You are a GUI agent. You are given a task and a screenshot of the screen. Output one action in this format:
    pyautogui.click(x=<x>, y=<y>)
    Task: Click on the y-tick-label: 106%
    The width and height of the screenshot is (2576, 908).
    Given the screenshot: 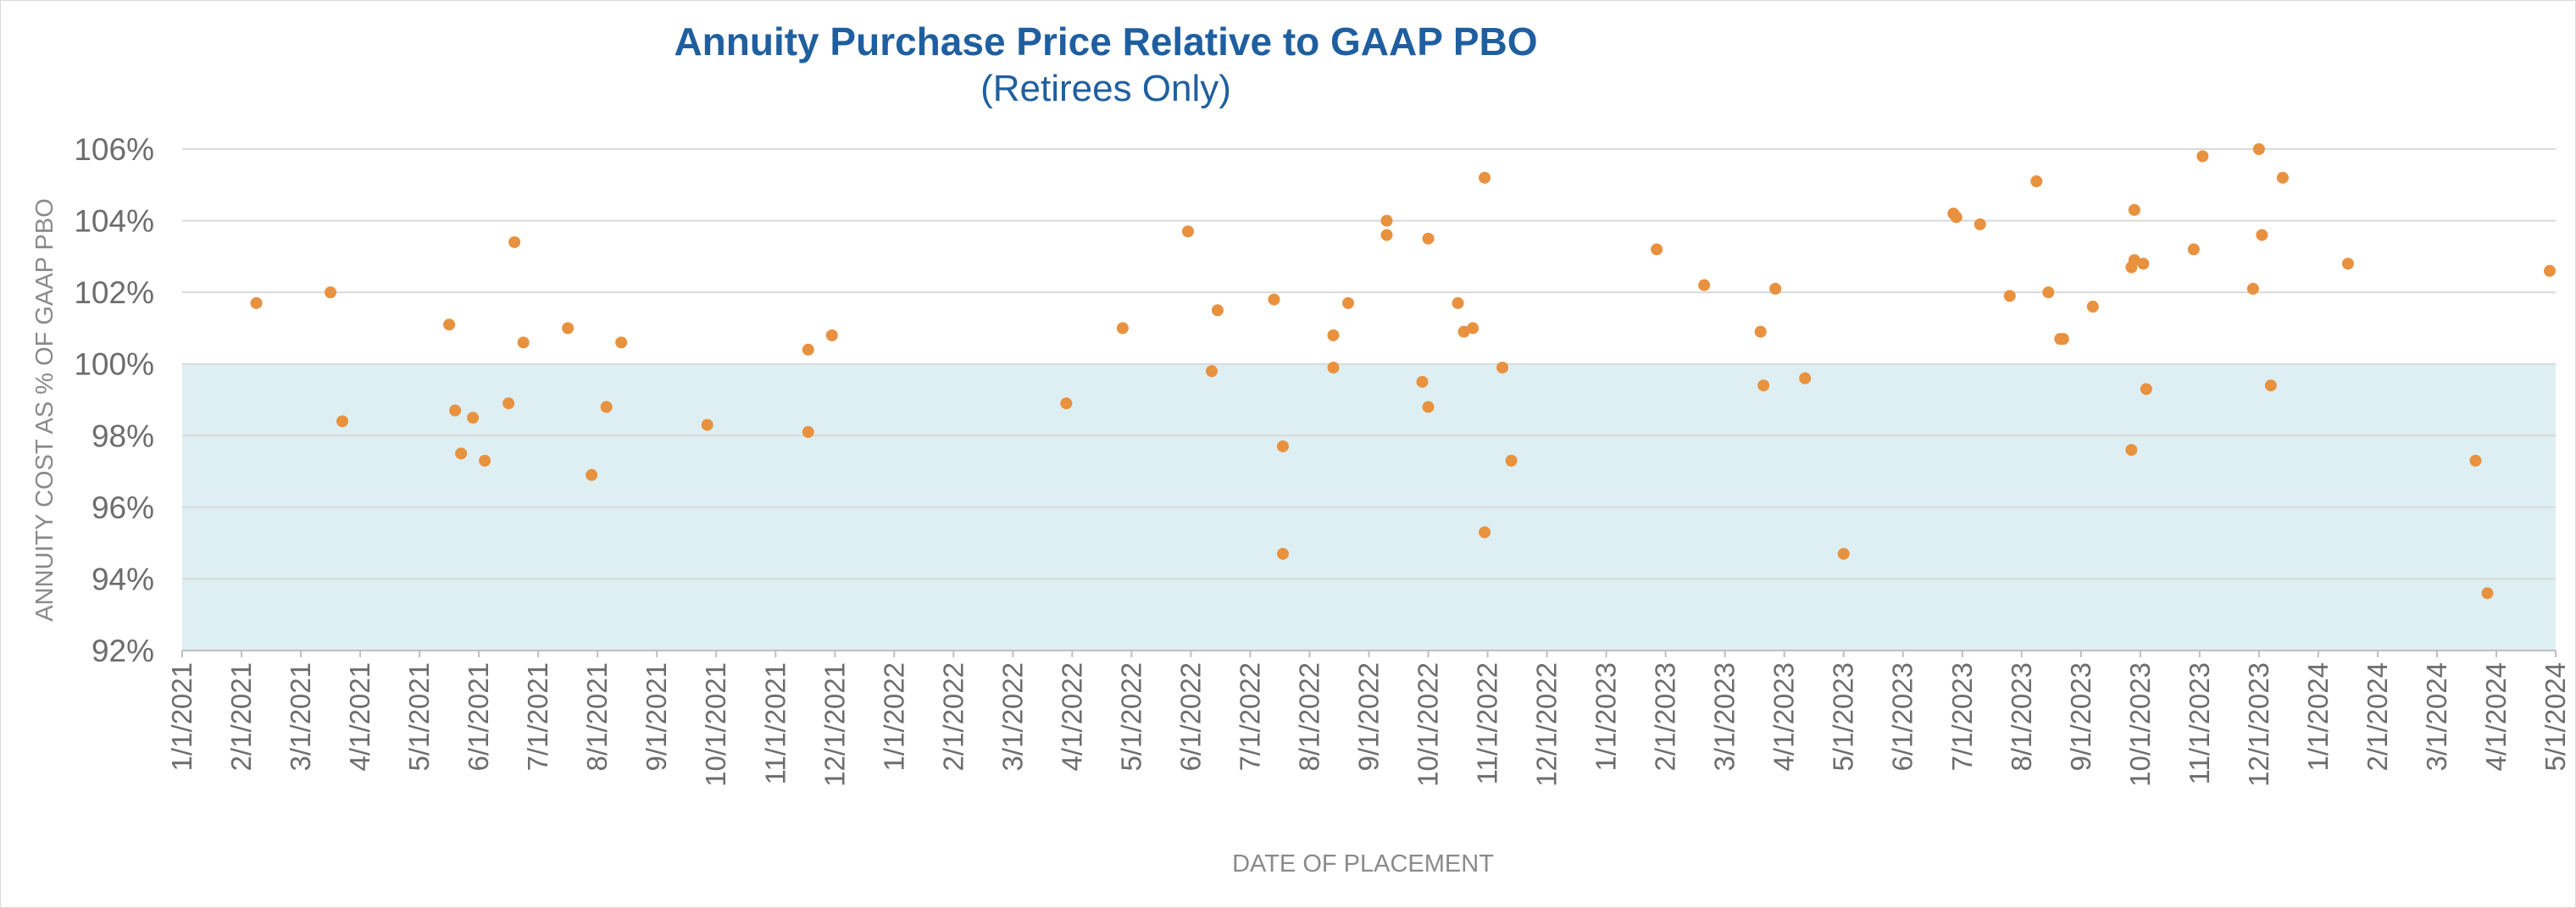 What is the action you would take?
    pyautogui.click(x=114, y=149)
    